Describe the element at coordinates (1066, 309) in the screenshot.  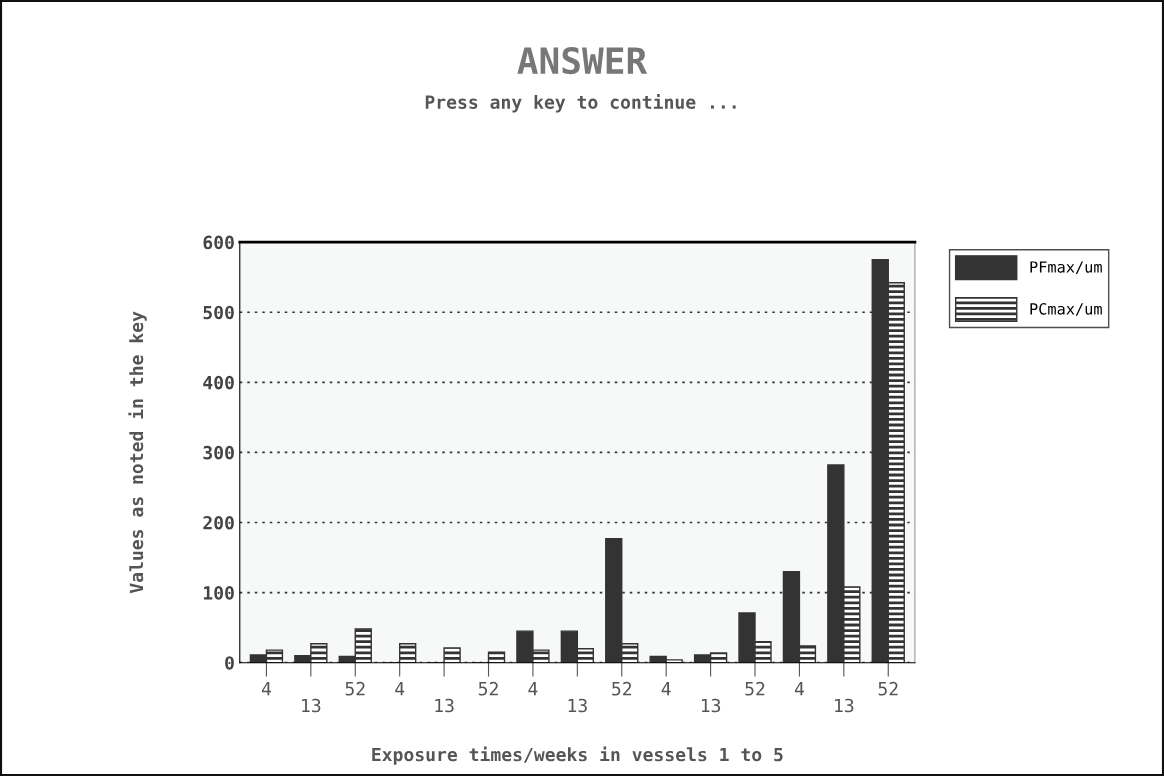
I see `legend-label: PCmax/um` at that location.